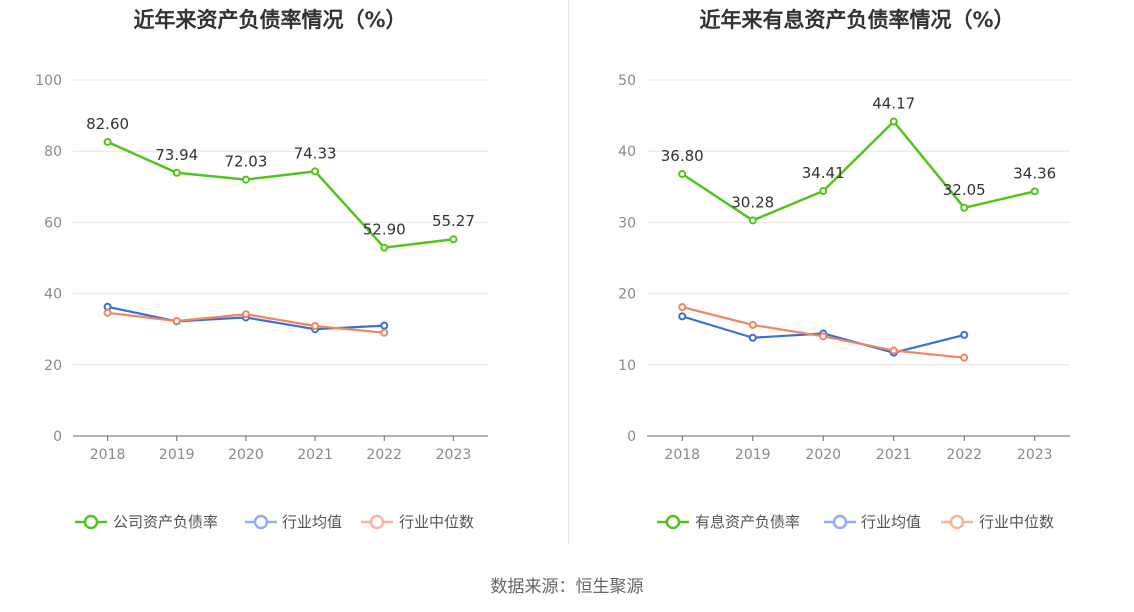 This screenshot has height=612, width=1134. Describe the element at coordinates (627, 223) in the screenshot. I see `y-tick-label: 30` at that location.